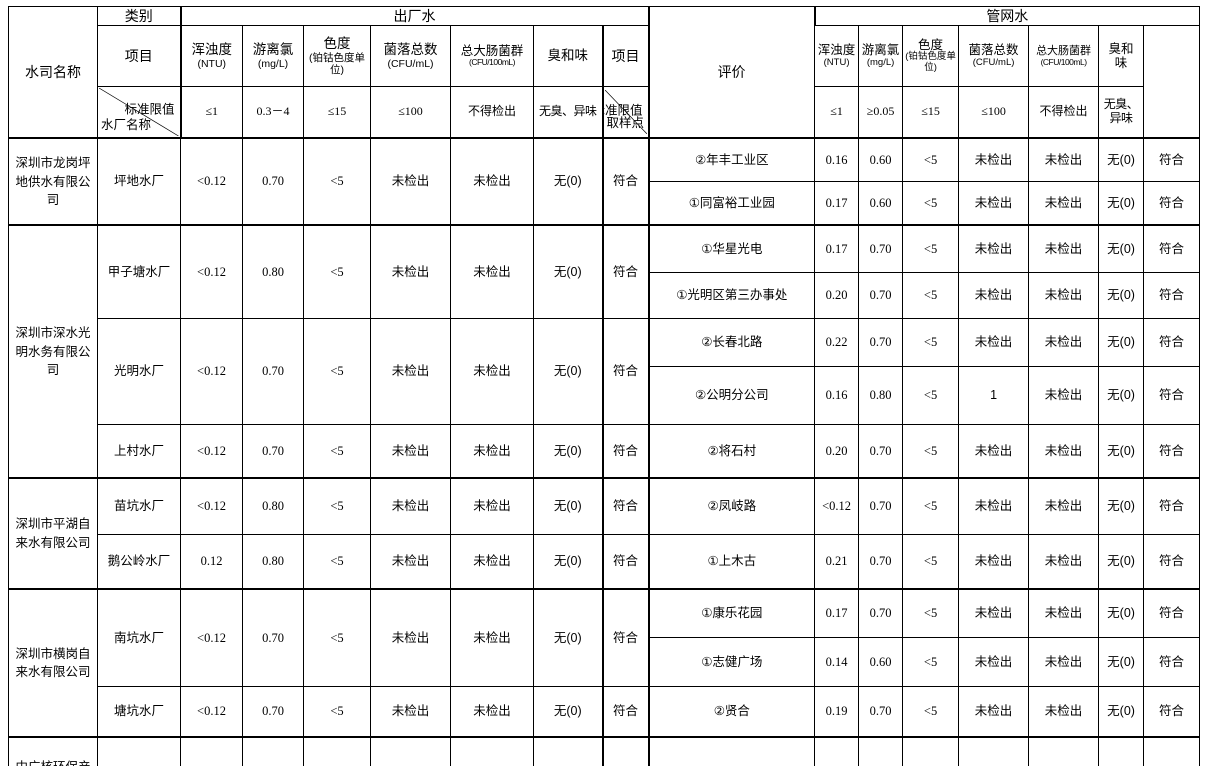 Image resolution: width=1207 pixels, height=766 pixels. I want to click on plant-name: 光明水厂, so click(139, 372).